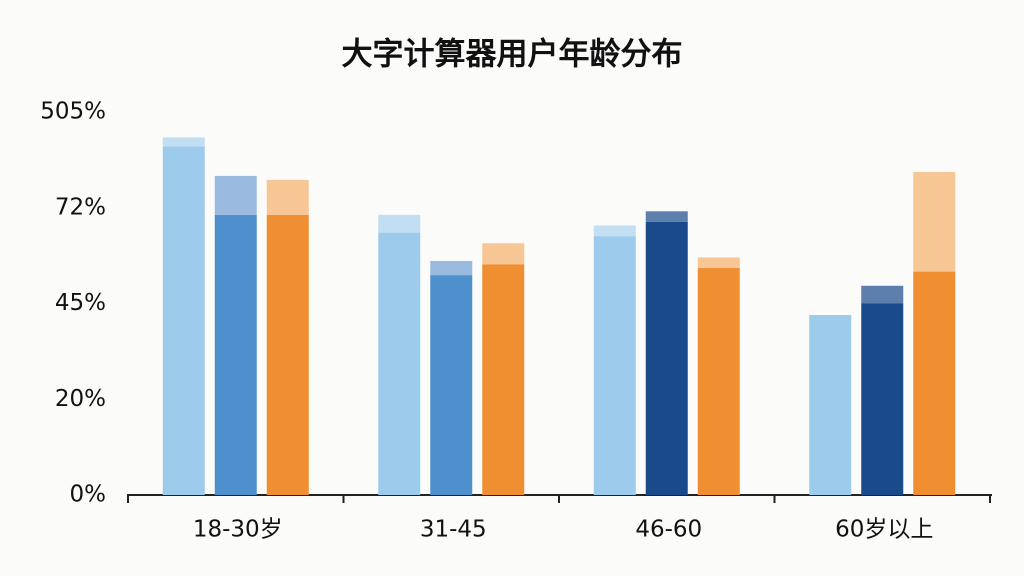 The height and width of the screenshot is (576, 1024). Describe the element at coordinates (73, 112) in the screenshot. I see `y-tick-label: 505%` at that location.